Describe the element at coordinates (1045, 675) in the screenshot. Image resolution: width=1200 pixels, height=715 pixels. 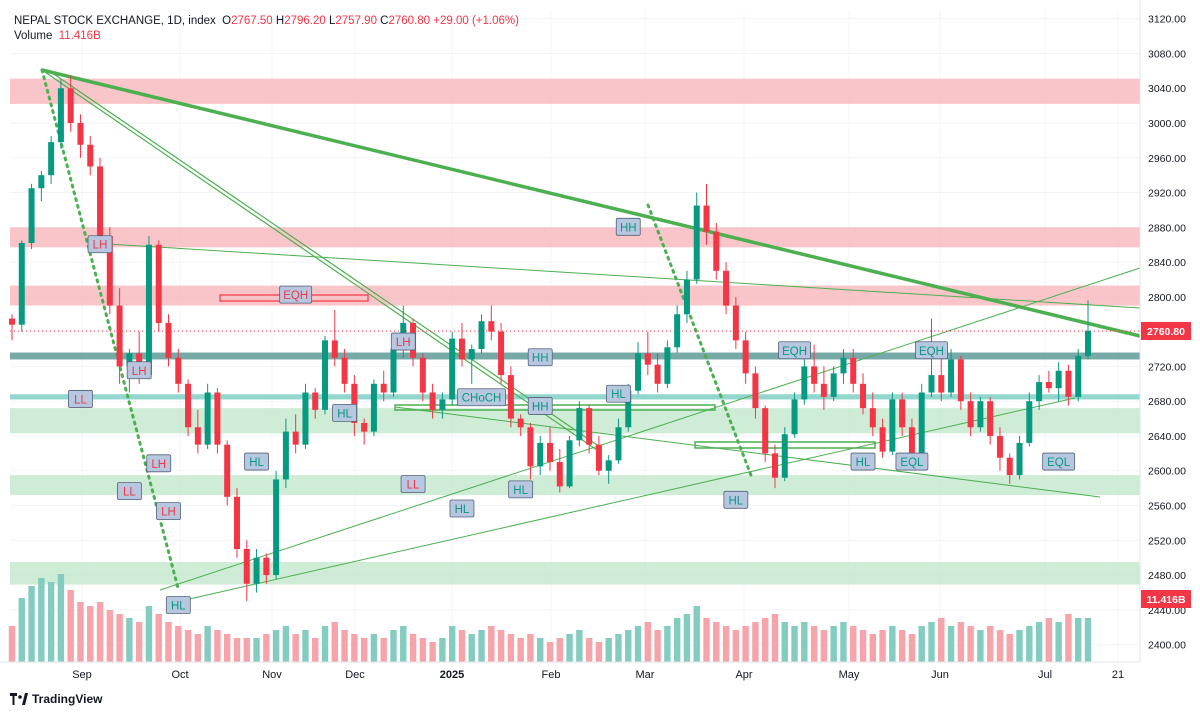
I see `x-tick-label: Jul` at that location.